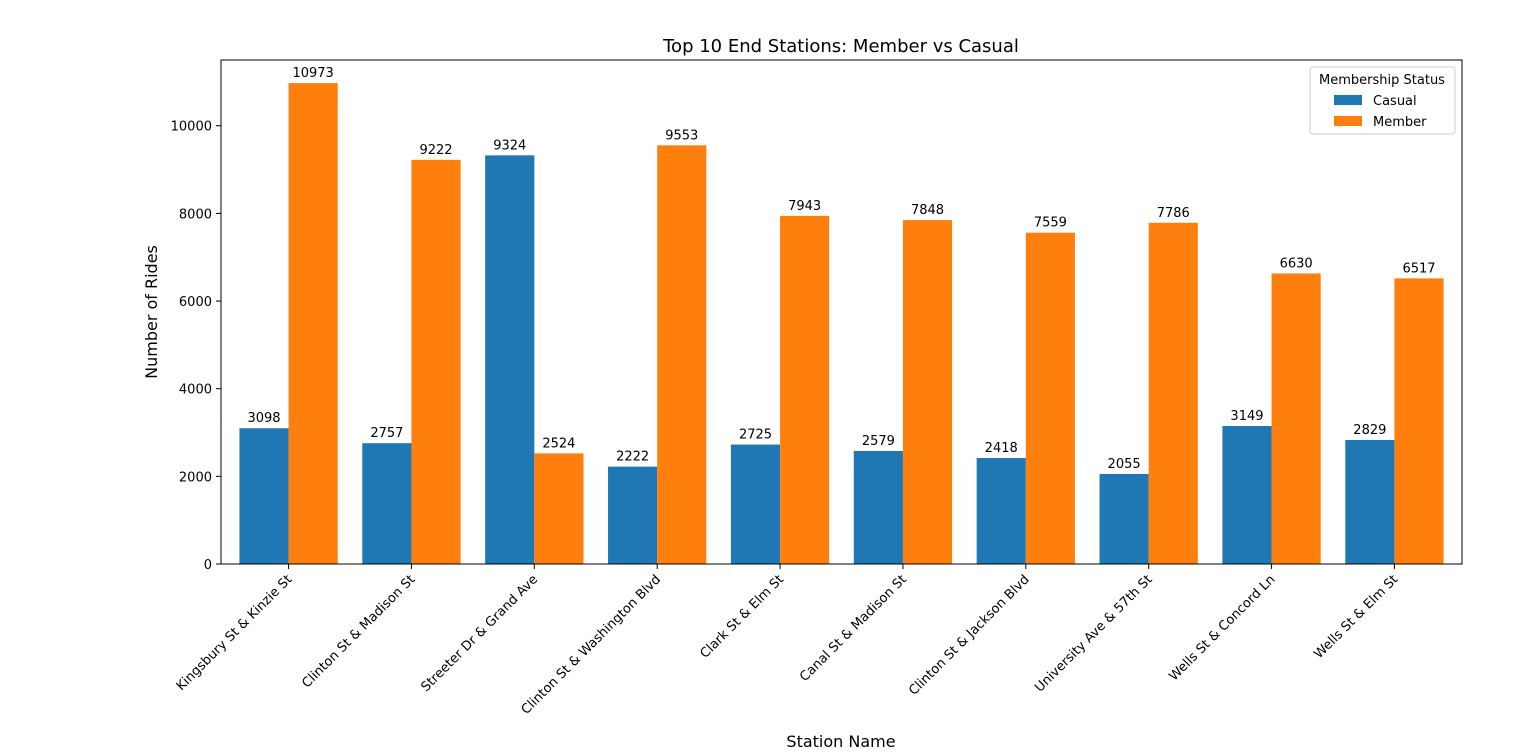 Image resolution: width=1536 pixels, height=754 pixels. What do you see at coordinates (263, 418) in the screenshot?
I see `data-label-casual: 3098` at bounding box center [263, 418].